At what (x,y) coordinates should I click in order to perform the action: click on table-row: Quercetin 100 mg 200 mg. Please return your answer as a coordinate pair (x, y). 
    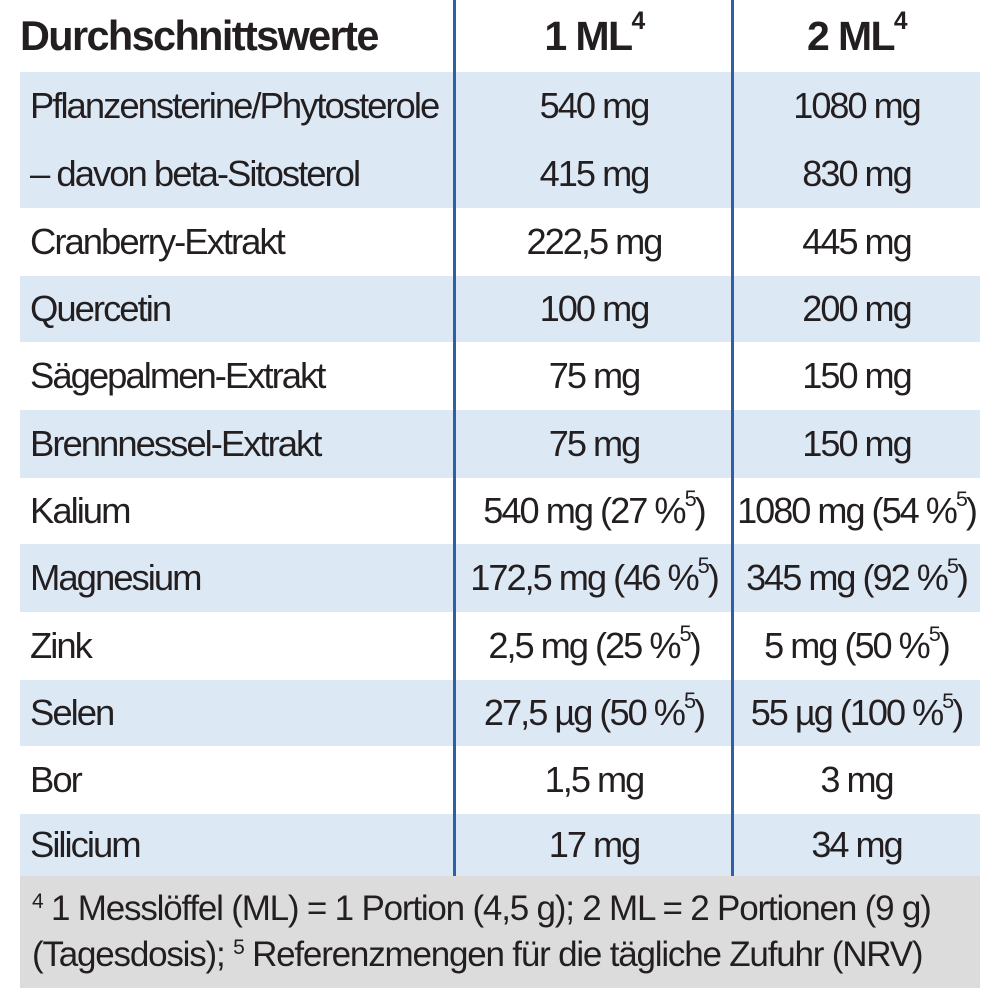
    Looking at the image, I should click on (500, 309).